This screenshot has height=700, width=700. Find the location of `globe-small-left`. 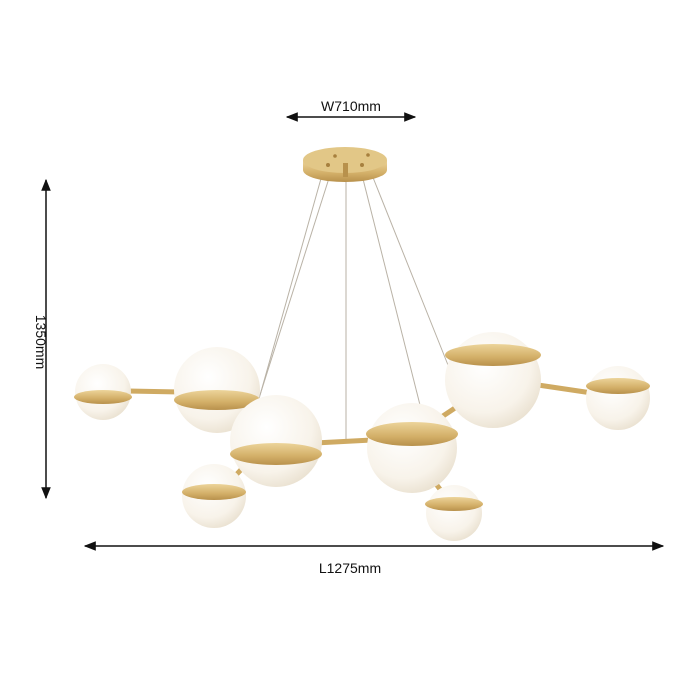

globe-small-left is located at coordinates (103, 392).